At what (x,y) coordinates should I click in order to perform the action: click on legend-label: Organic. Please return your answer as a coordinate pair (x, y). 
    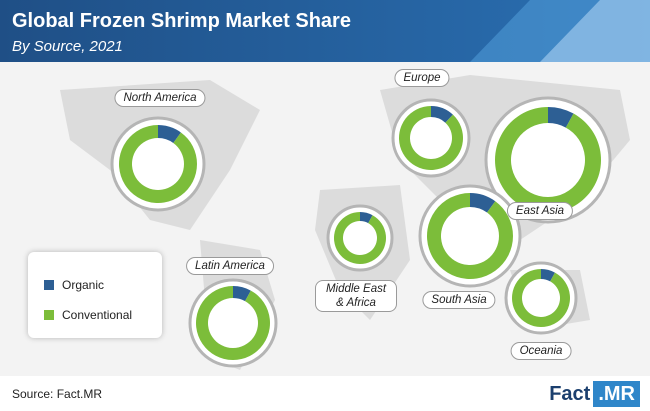
    Looking at the image, I should click on (83, 285).